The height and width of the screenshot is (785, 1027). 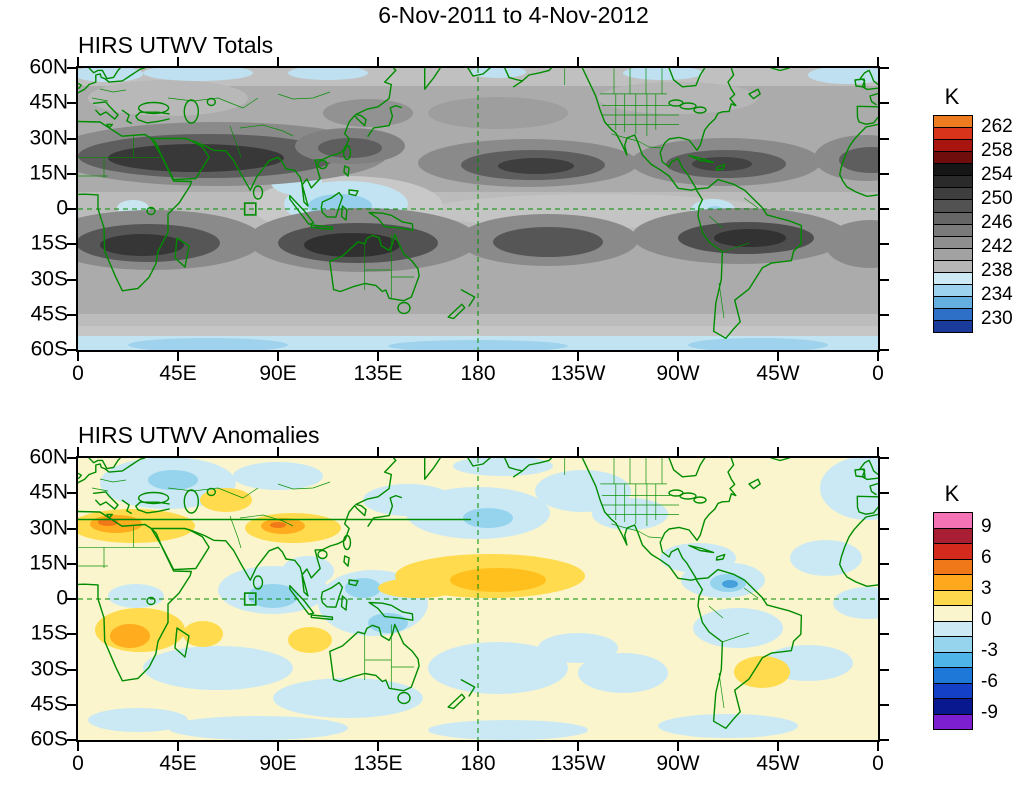 What do you see at coordinates (678, 373) in the screenshot?
I see `lon-tick-label: 90W` at bounding box center [678, 373].